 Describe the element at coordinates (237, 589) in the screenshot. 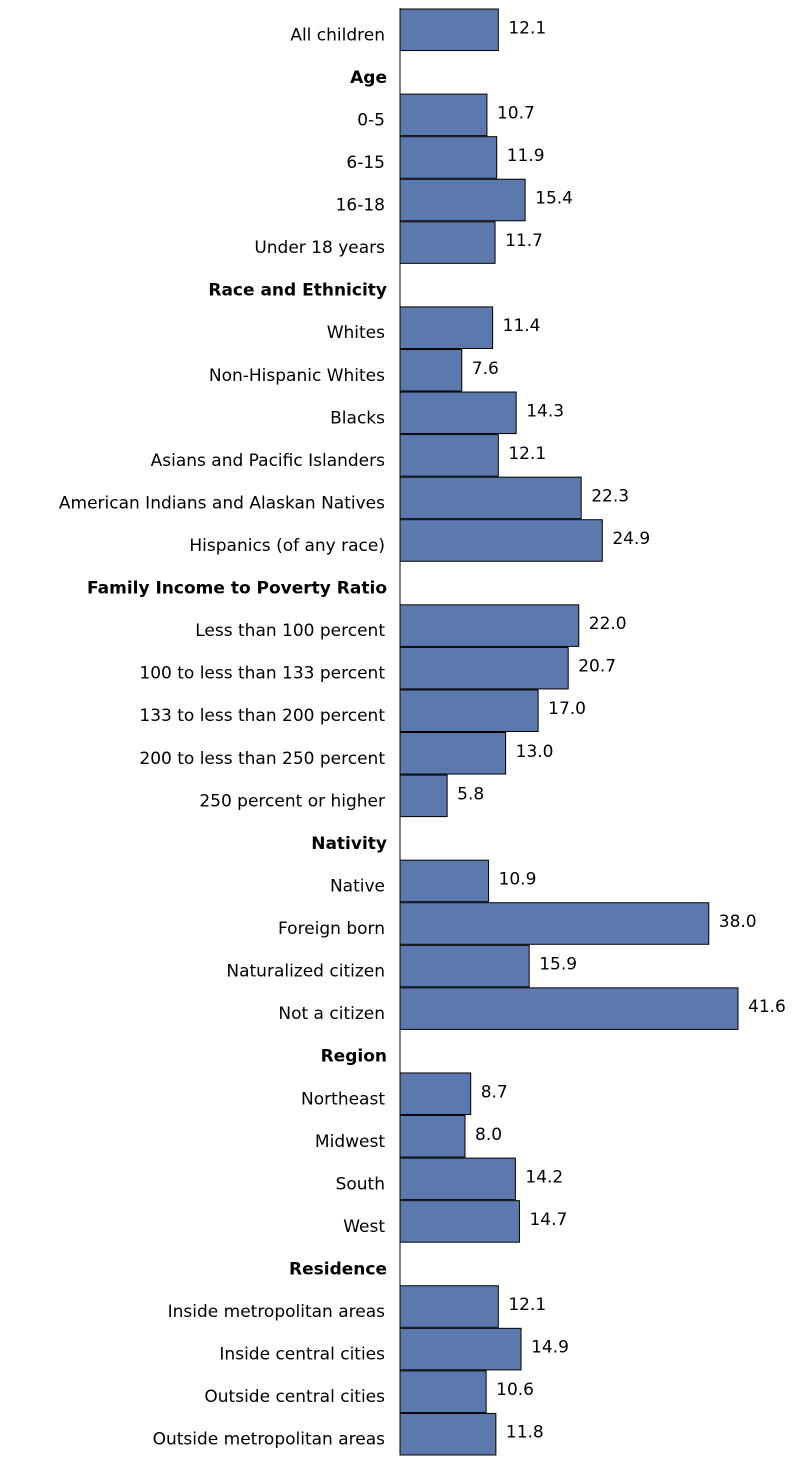

I see `group-header: Family Income to Poverty Ratio` at that location.